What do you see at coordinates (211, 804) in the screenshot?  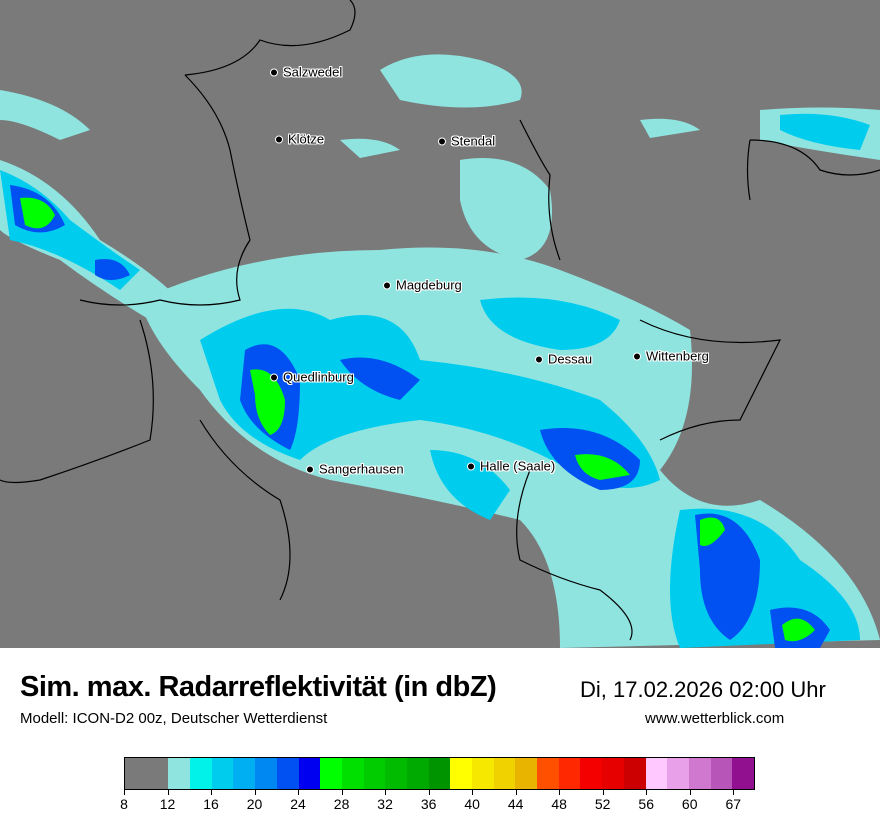 I see `legend-tick-label: 16` at bounding box center [211, 804].